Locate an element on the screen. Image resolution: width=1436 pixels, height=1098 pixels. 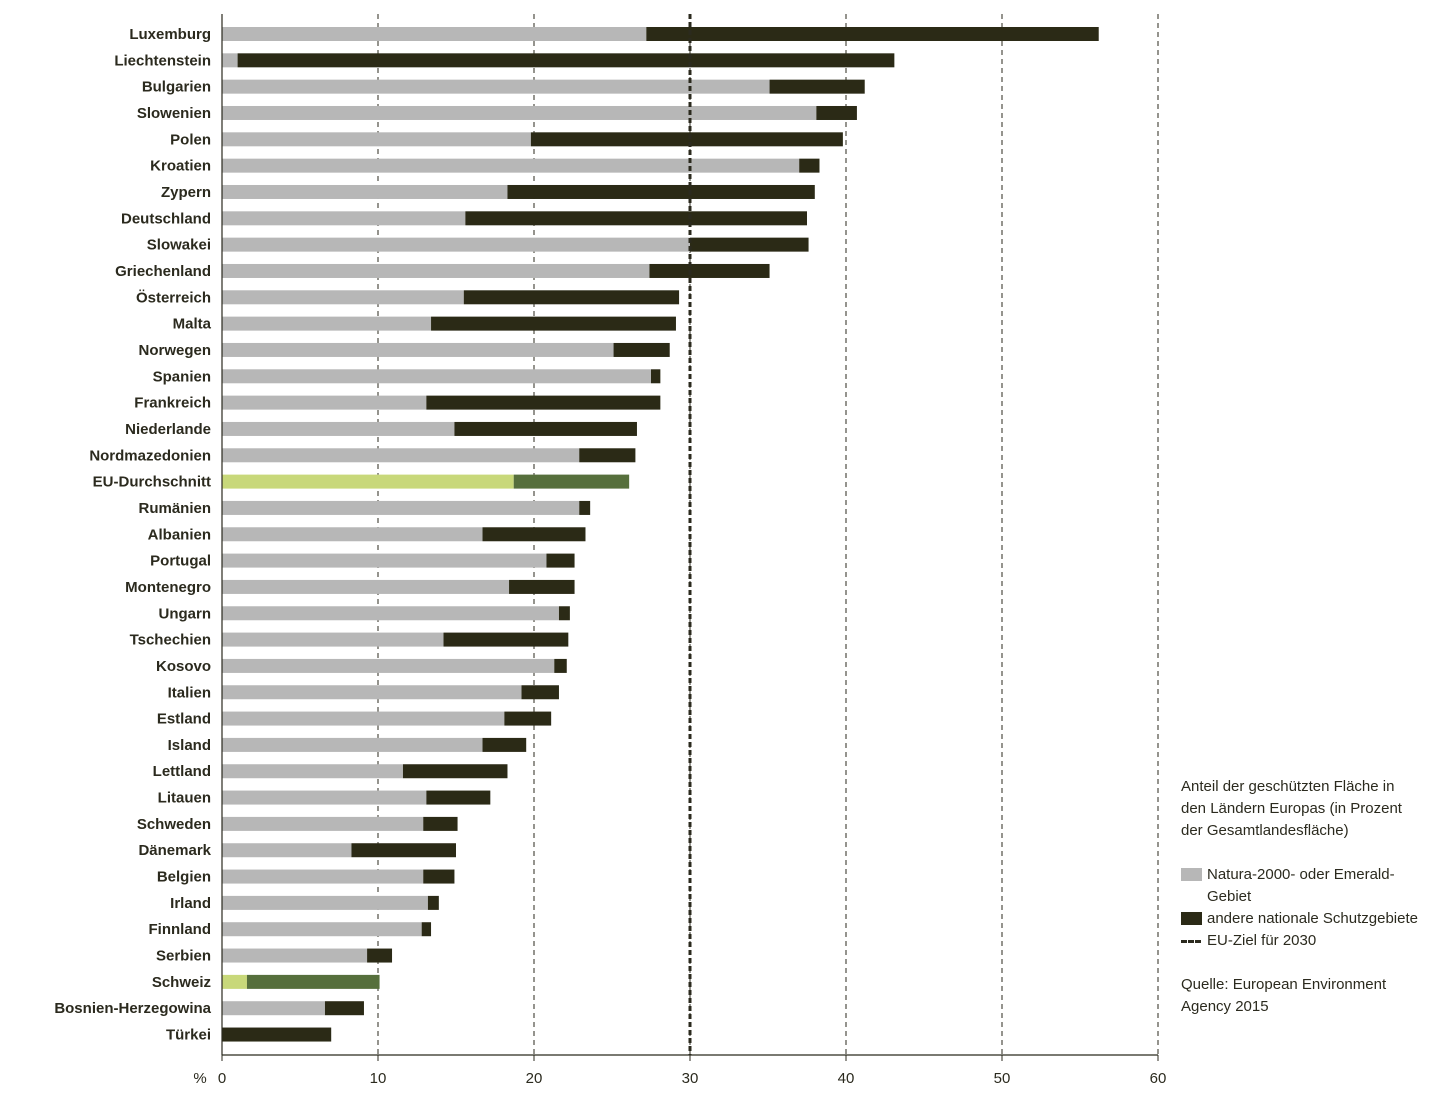
category-label-eu-durchschnitt: EU-Durchschnitt is located at coordinates (152, 482).